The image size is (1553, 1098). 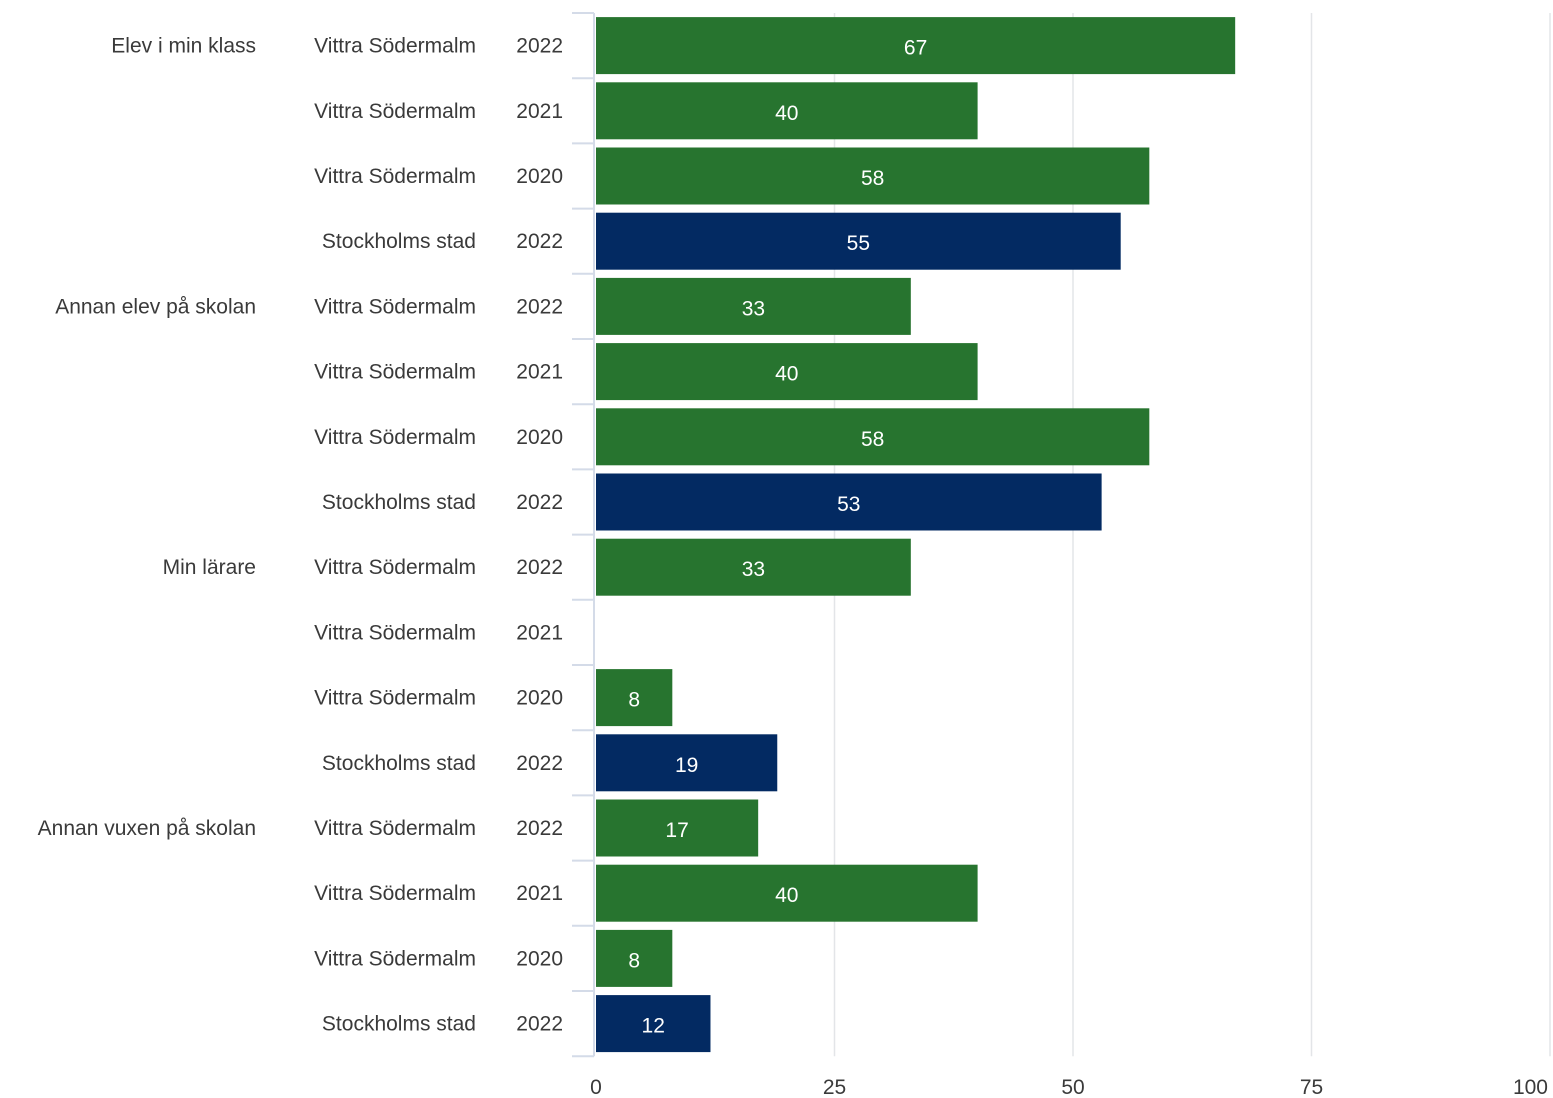 I want to click on group-label: Annan elev på skolan, so click(x=155, y=306).